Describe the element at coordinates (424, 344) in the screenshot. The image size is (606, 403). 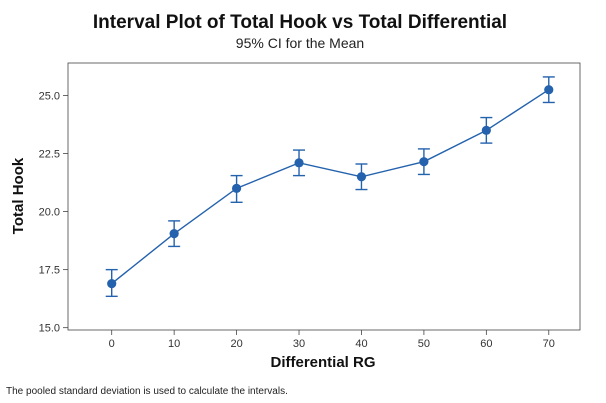
I see `x-tick-label: 50` at that location.